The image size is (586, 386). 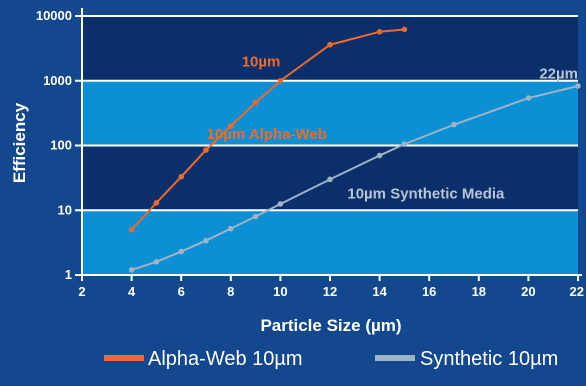 What do you see at coordinates (230, 291) in the screenshot?
I see `x-tick-label-8: 8` at bounding box center [230, 291].